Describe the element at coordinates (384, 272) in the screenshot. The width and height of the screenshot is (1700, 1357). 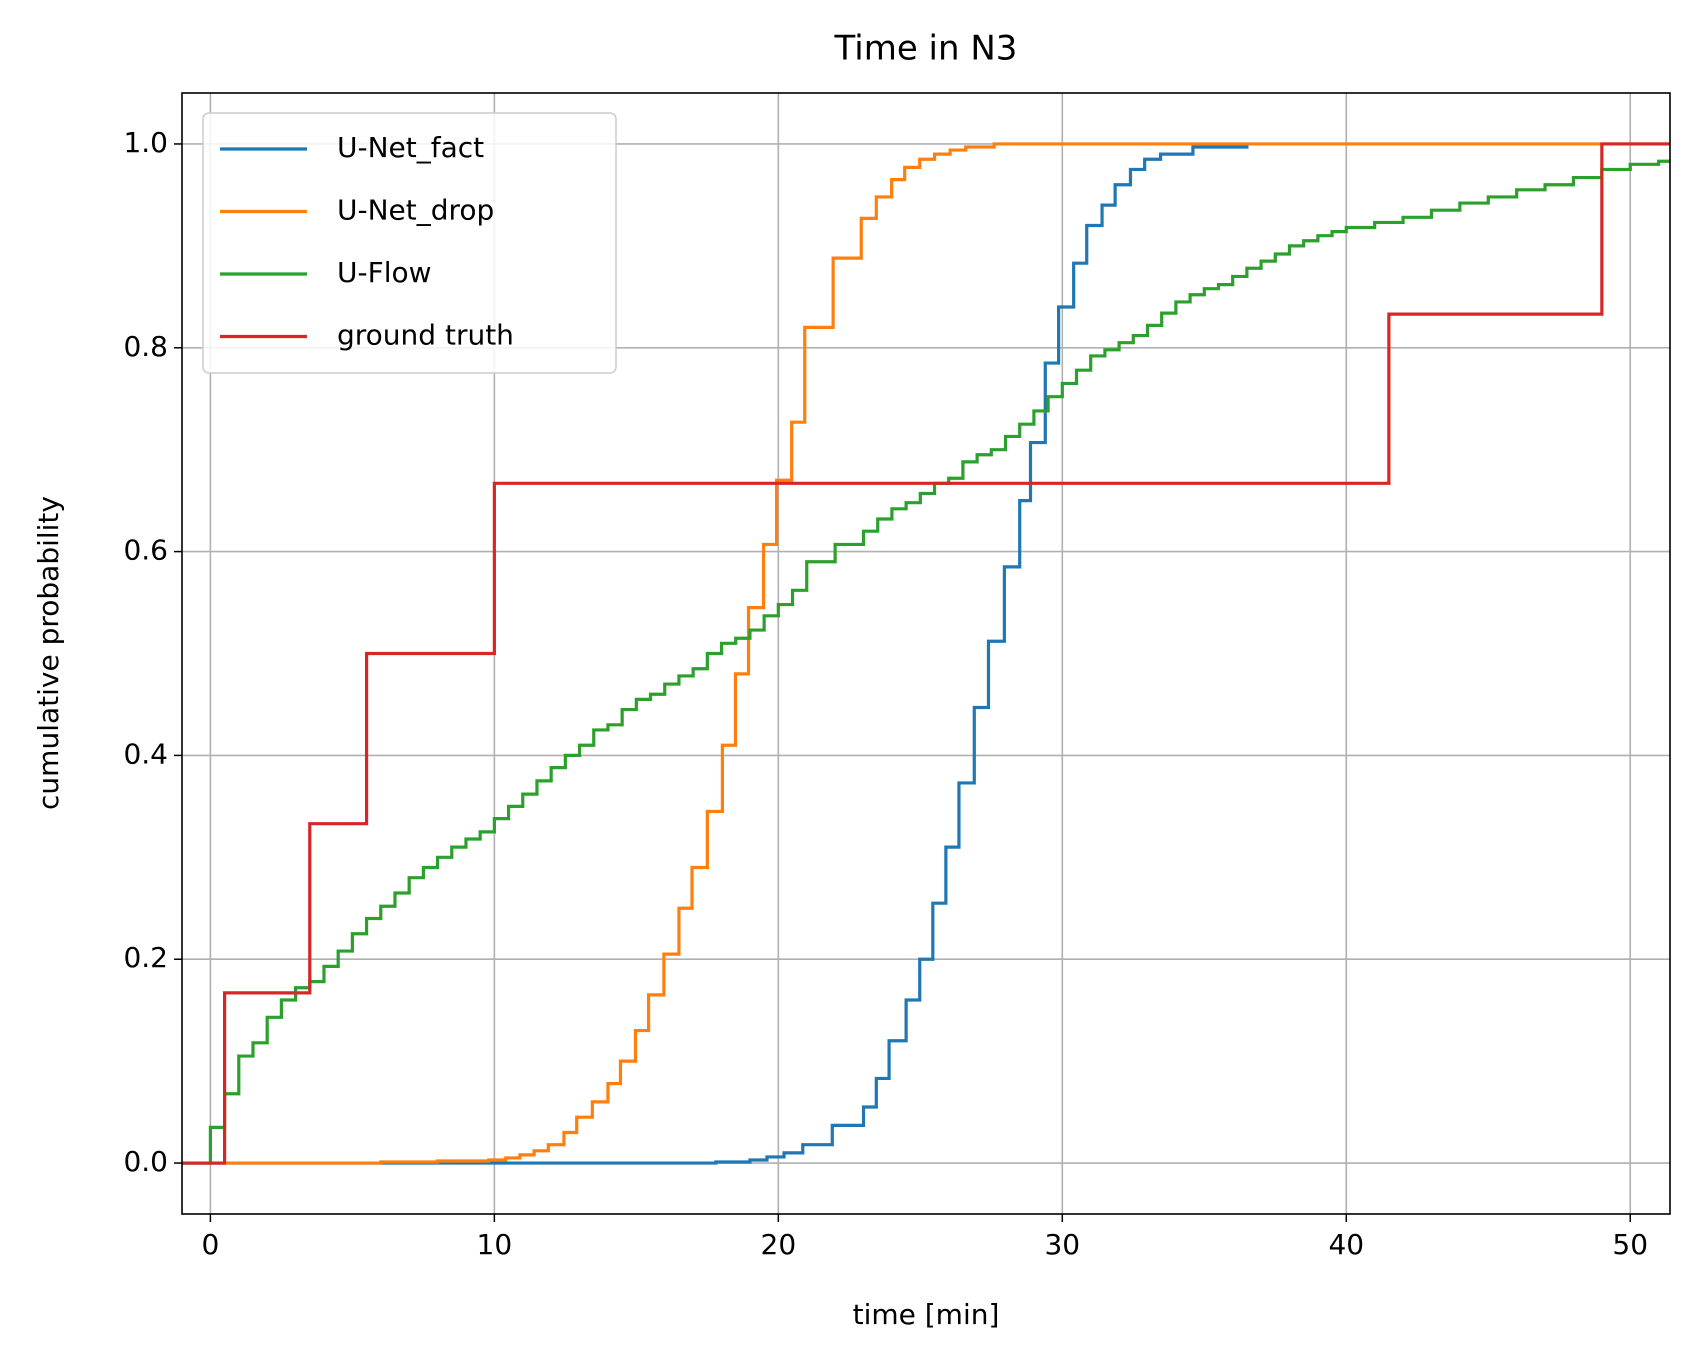
I see `legend-label: U-Flow` at that location.